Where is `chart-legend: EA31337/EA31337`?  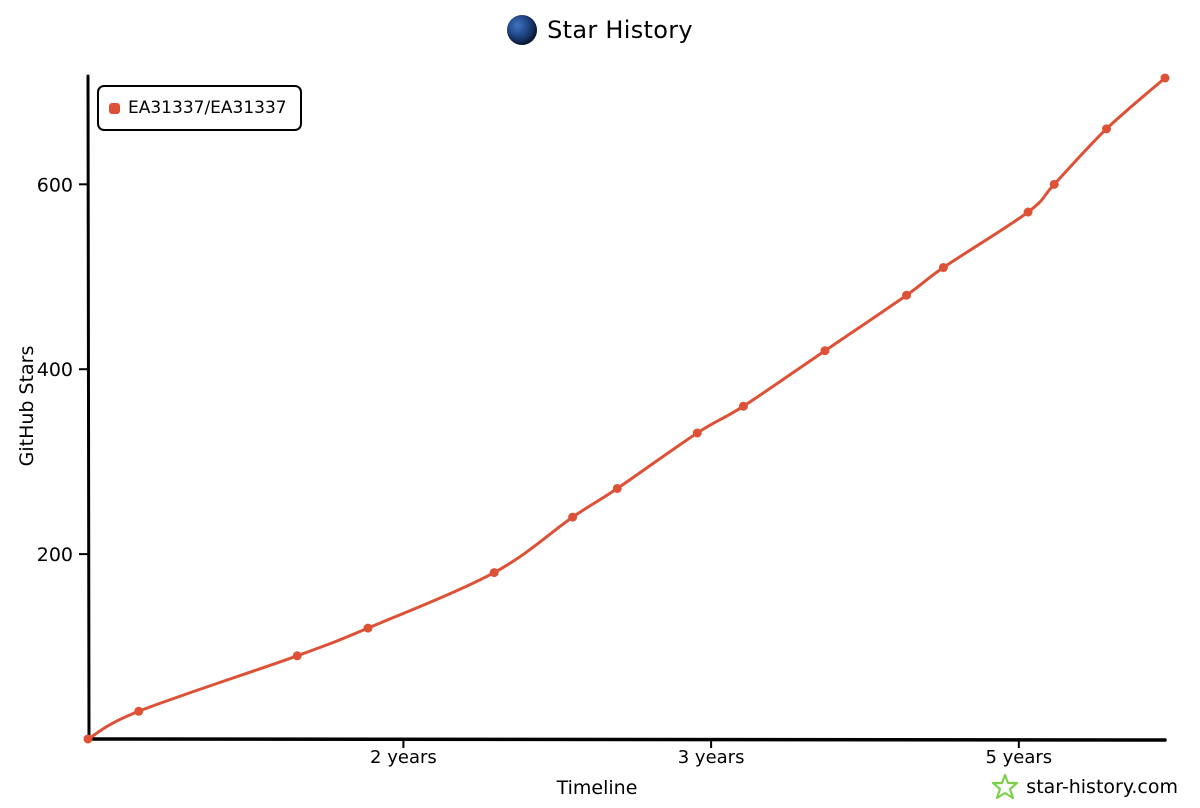
chart-legend: EA31337/EA31337 is located at coordinates (199, 108).